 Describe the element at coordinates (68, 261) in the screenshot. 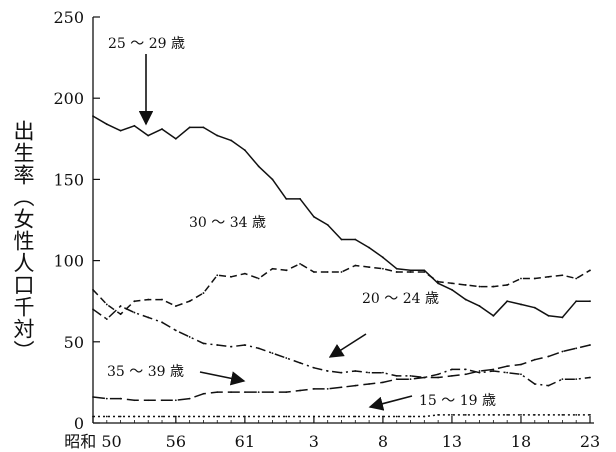

I see `y-tick-label: 100` at that location.